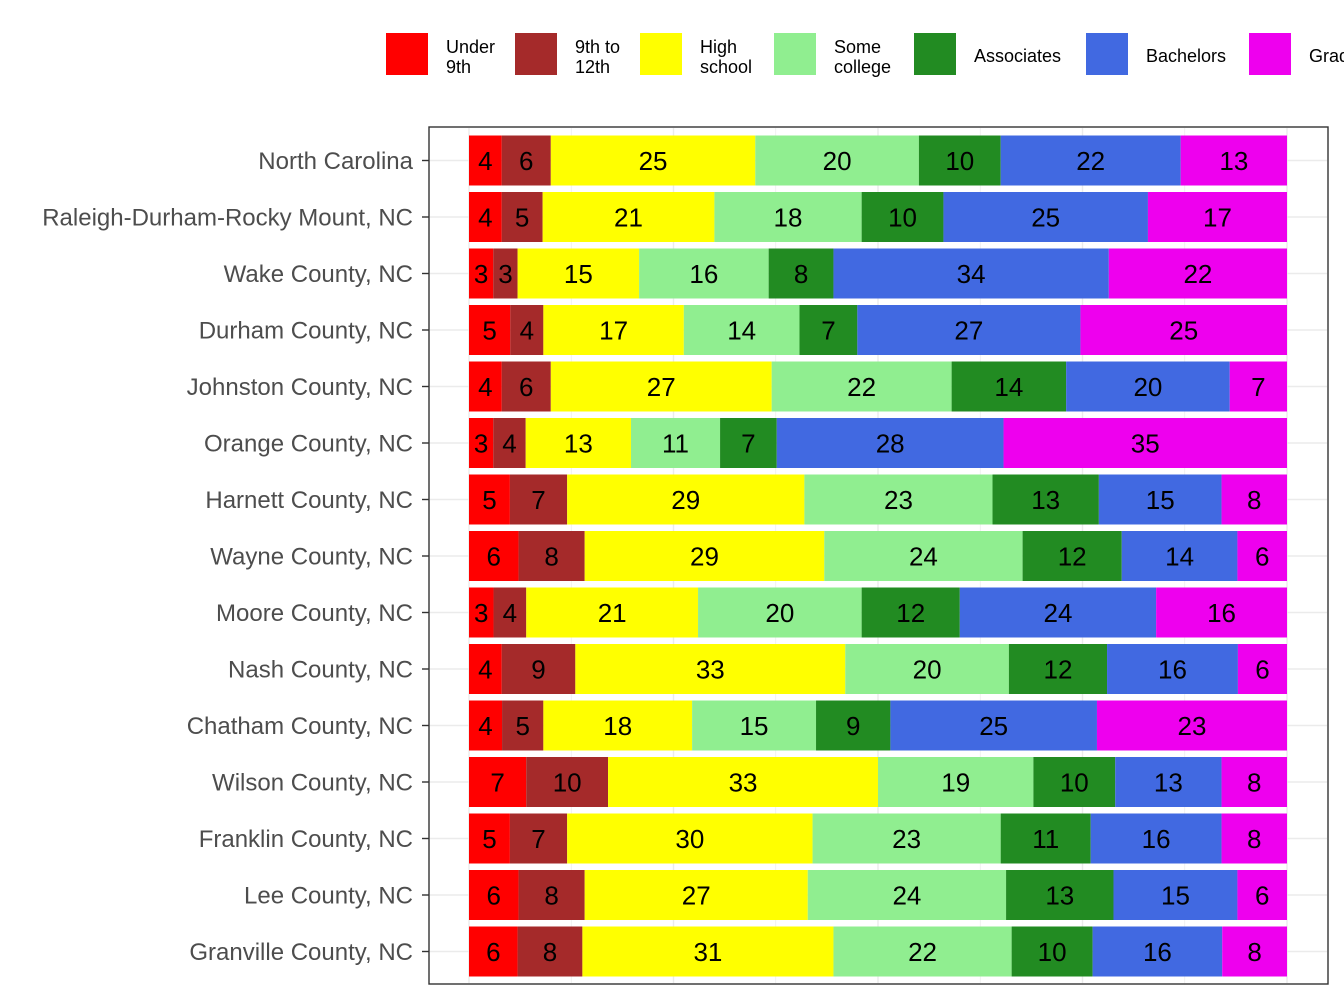 The width and height of the screenshot is (1344, 1008). Describe the element at coordinates (971, 274) in the screenshot. I see `bar-value-label: 34` at that location.